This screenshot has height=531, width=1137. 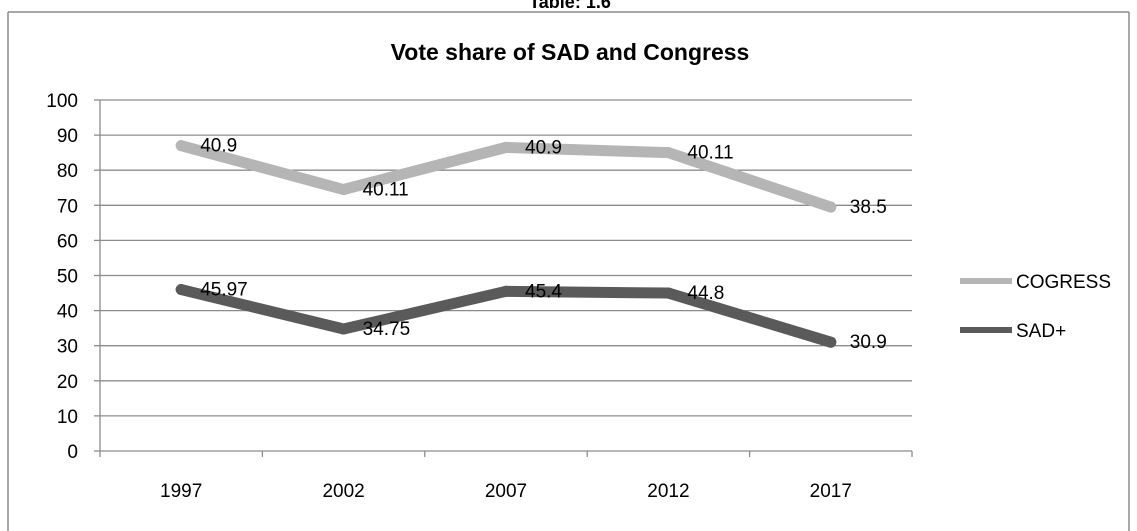 I want to click on x-tick-label: 2007, so click(x=506, y=491).